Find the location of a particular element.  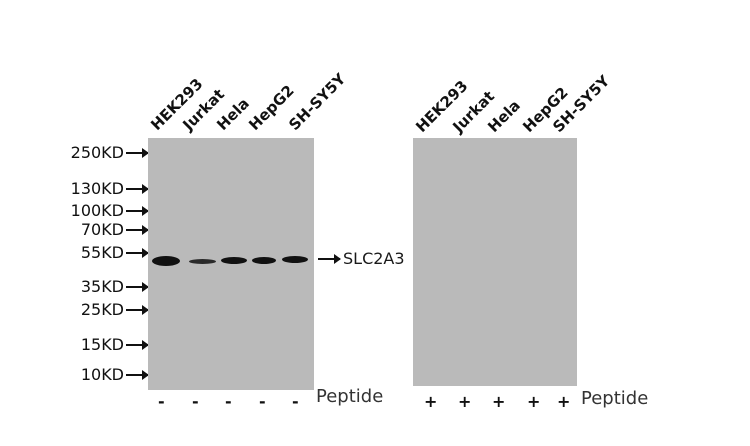

band-hepg2 is located at coordinates (264, 260).